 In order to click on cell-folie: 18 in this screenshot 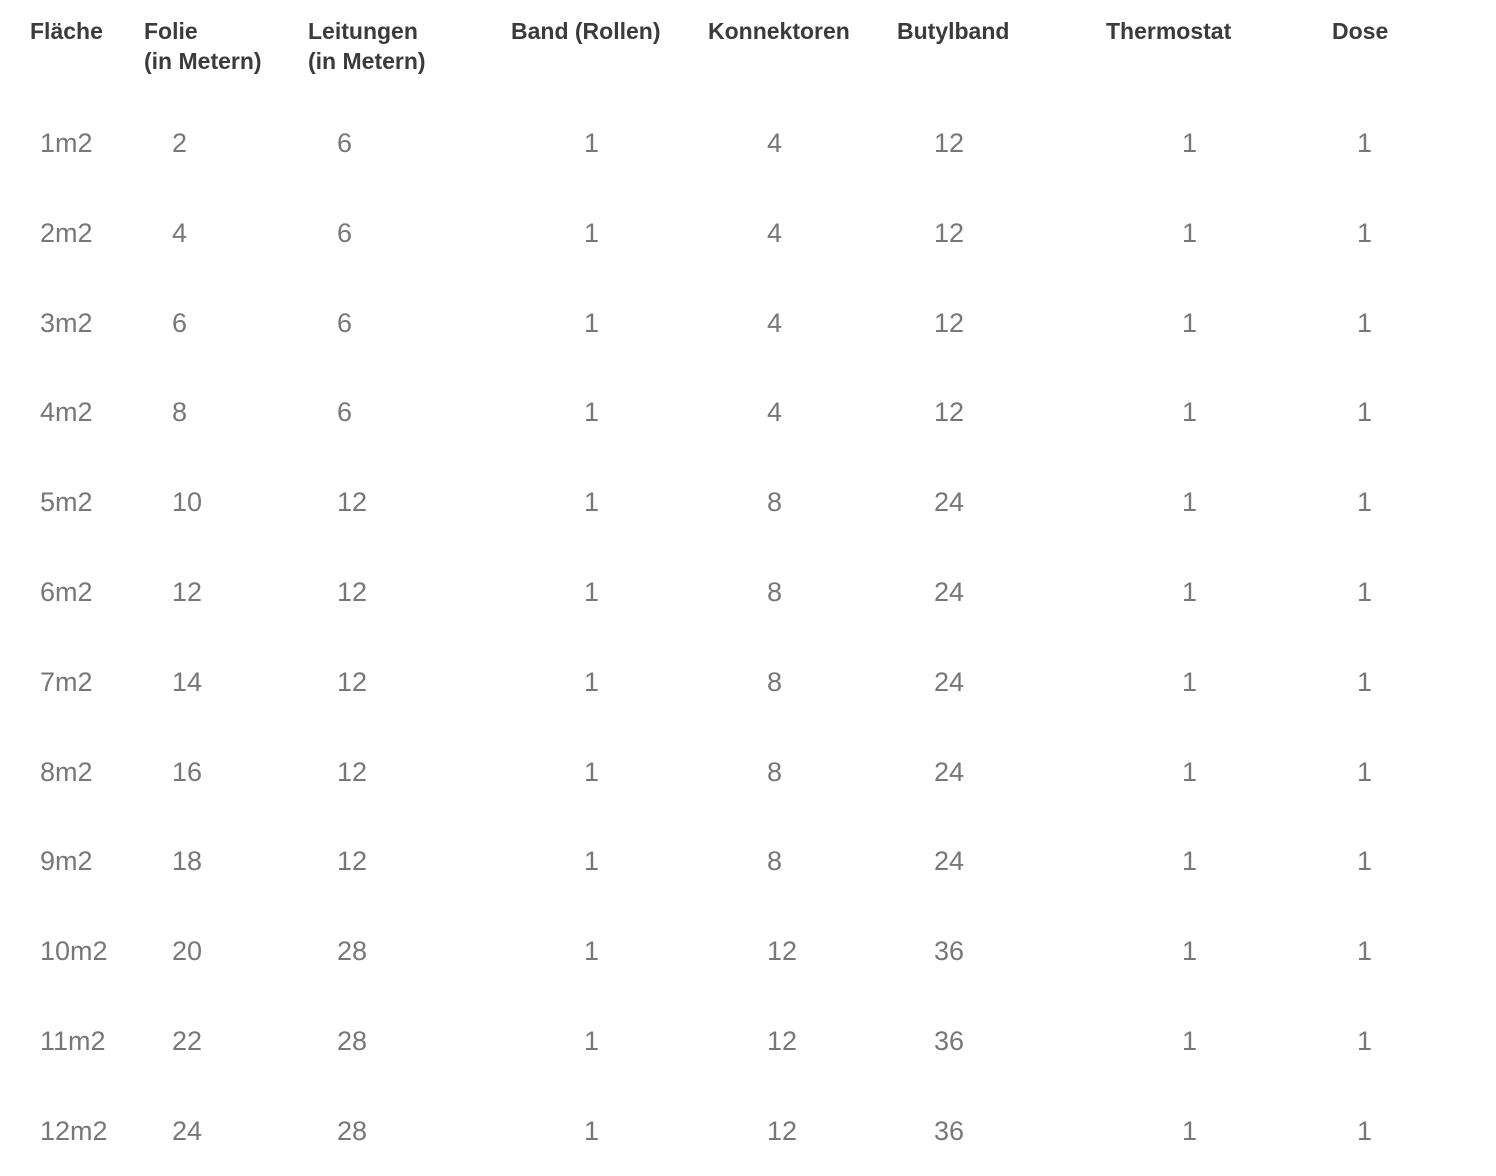, I will do `click(187, 861)`.